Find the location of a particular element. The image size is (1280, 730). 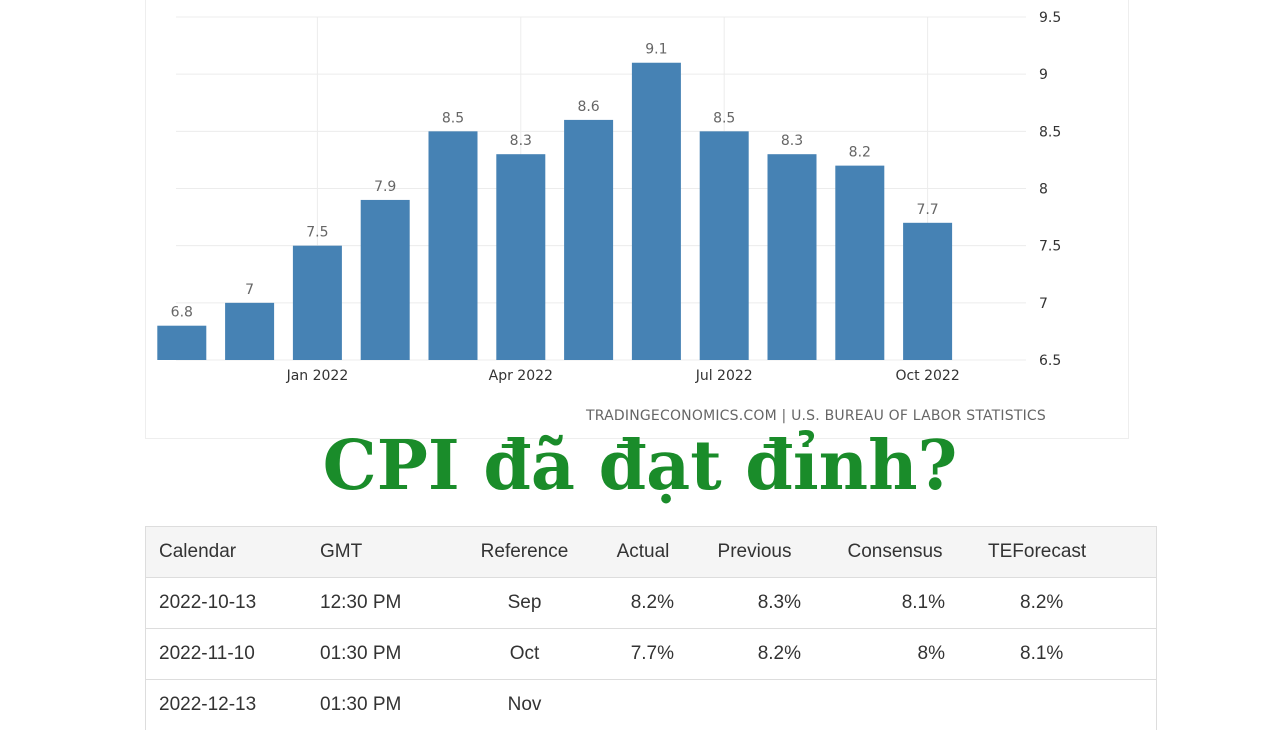

cell-teforecast: 8.1% is located at coordinates (1066, 654).